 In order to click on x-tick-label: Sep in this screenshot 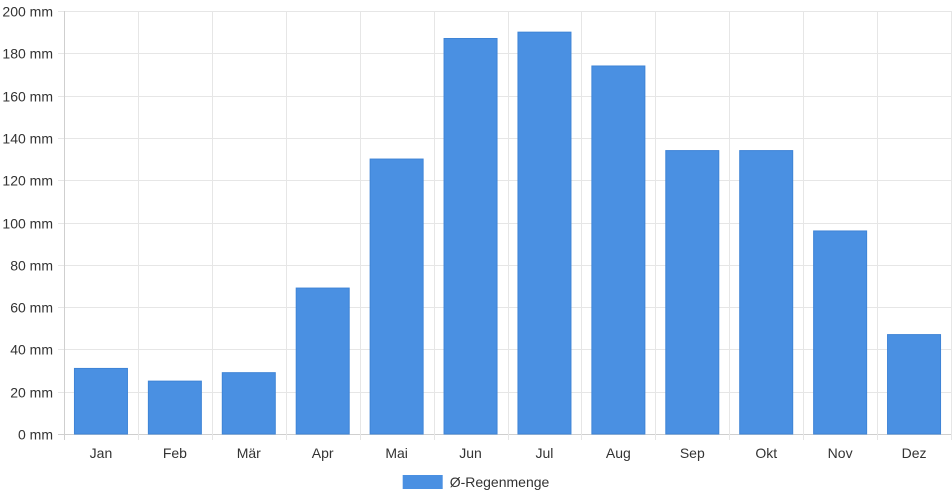, I will do `click(692, 453)`.